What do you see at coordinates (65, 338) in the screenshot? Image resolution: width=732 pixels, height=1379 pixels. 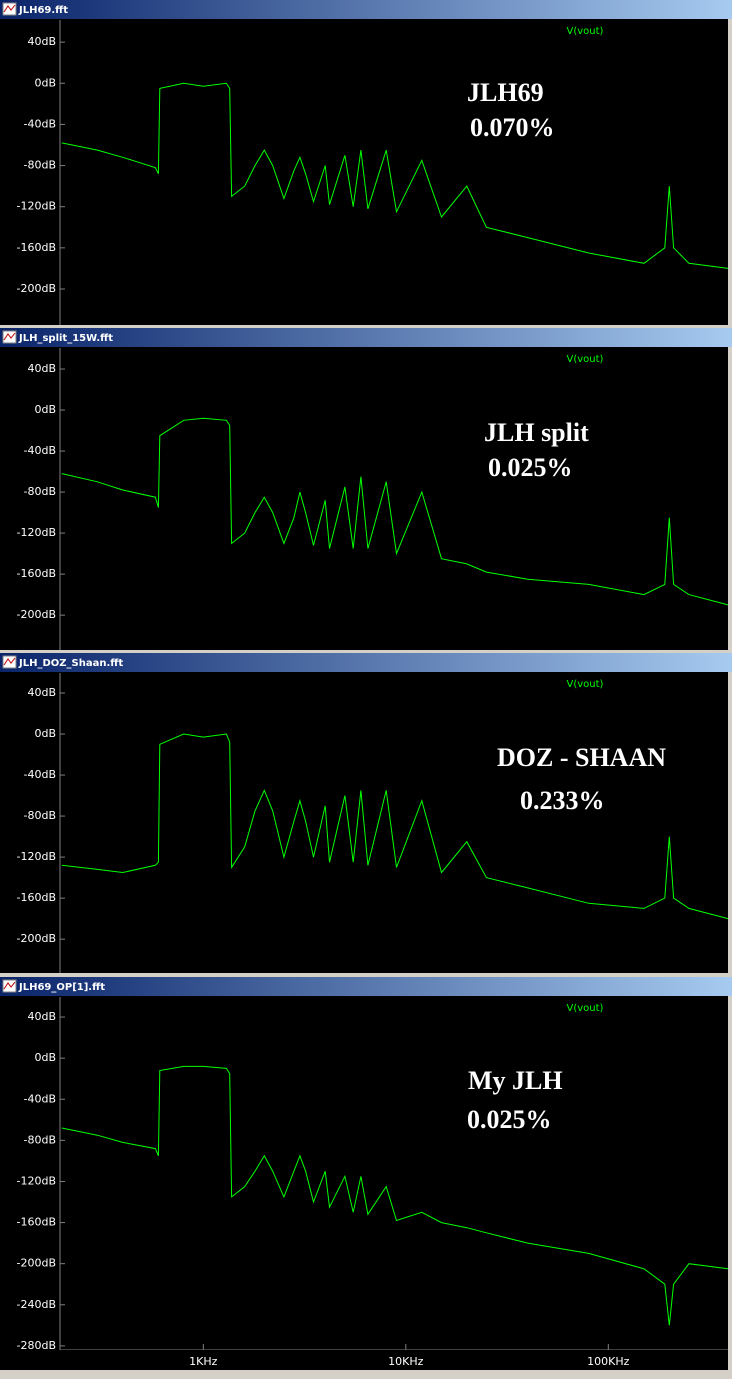 I see `window-title: JLH_split_15W.fft` at bounding box center [65, 338].